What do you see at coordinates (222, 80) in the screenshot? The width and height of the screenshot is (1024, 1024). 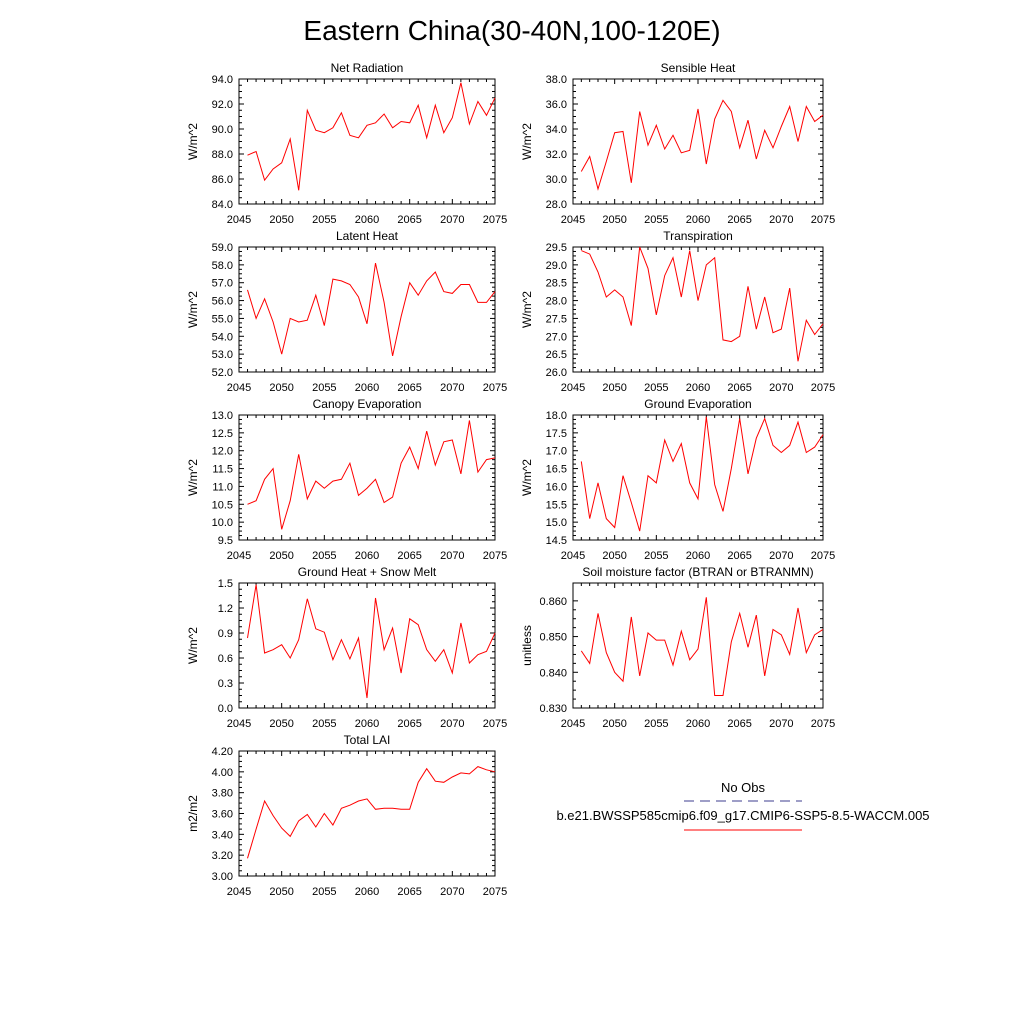 I see `y-tick-label: 94.0` at bounding box center [222, 80].